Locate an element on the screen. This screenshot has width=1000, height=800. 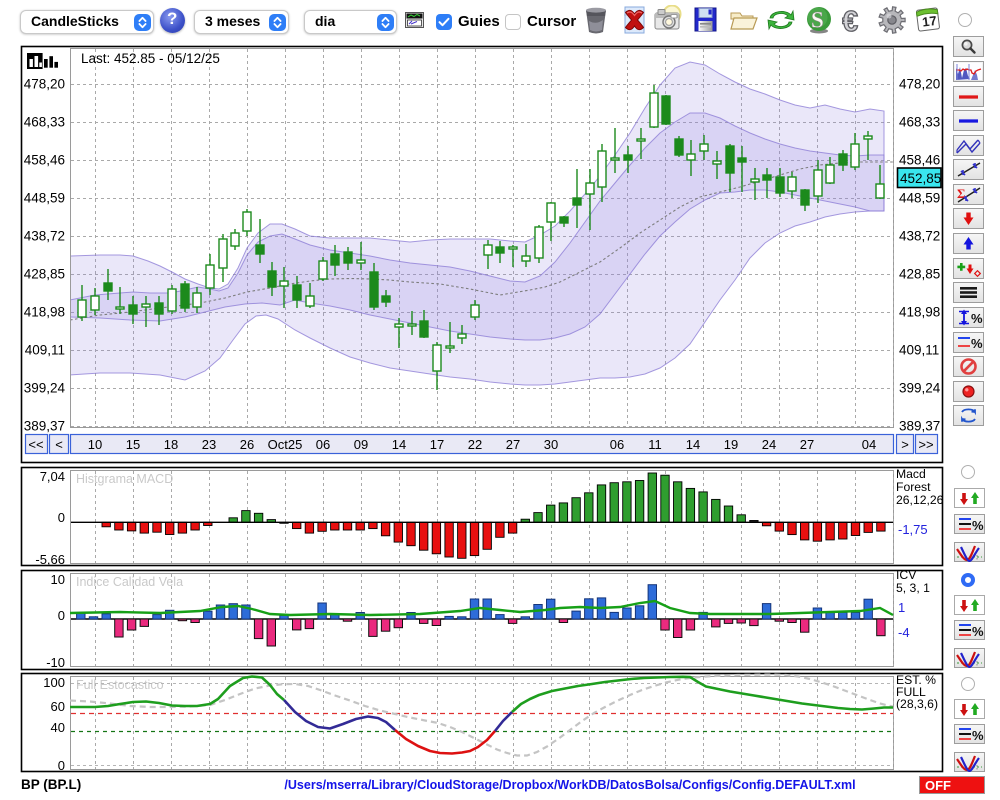
svg-text: FULL is located at coordinates (911, 692).